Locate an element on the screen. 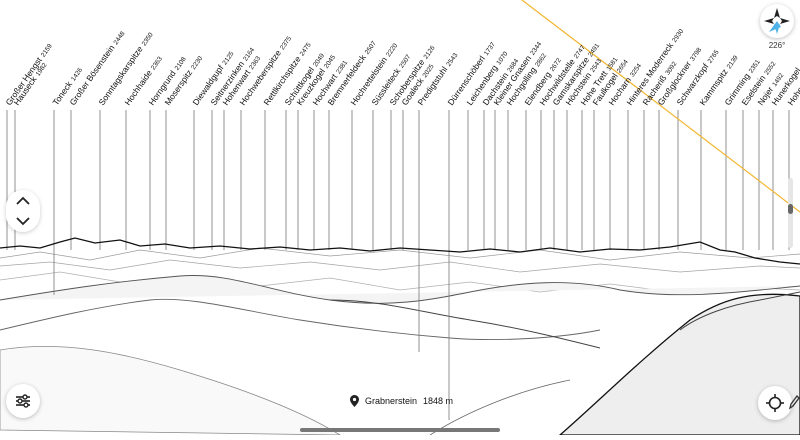  peak-elevation: 2350 is located at coordinates (148, 39).